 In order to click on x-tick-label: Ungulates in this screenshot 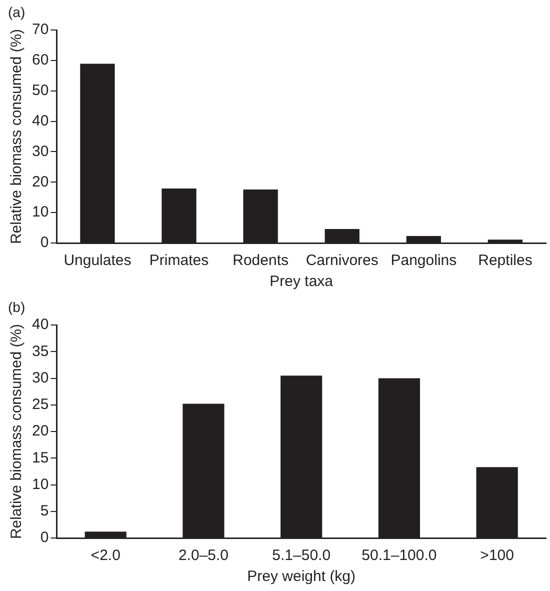, I will do `click(98, 261)`.